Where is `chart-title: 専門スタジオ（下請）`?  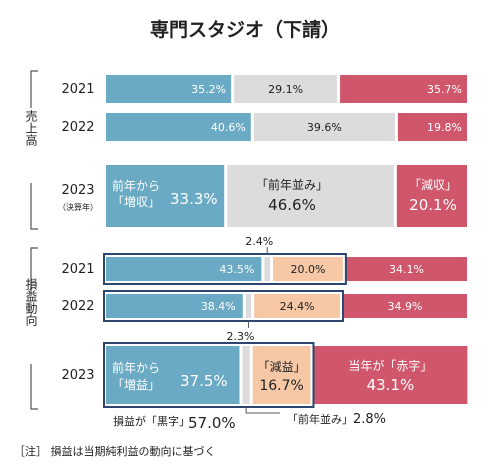 chart-title: 専門スタジオ（下請） is located at coordinates (245, 29).